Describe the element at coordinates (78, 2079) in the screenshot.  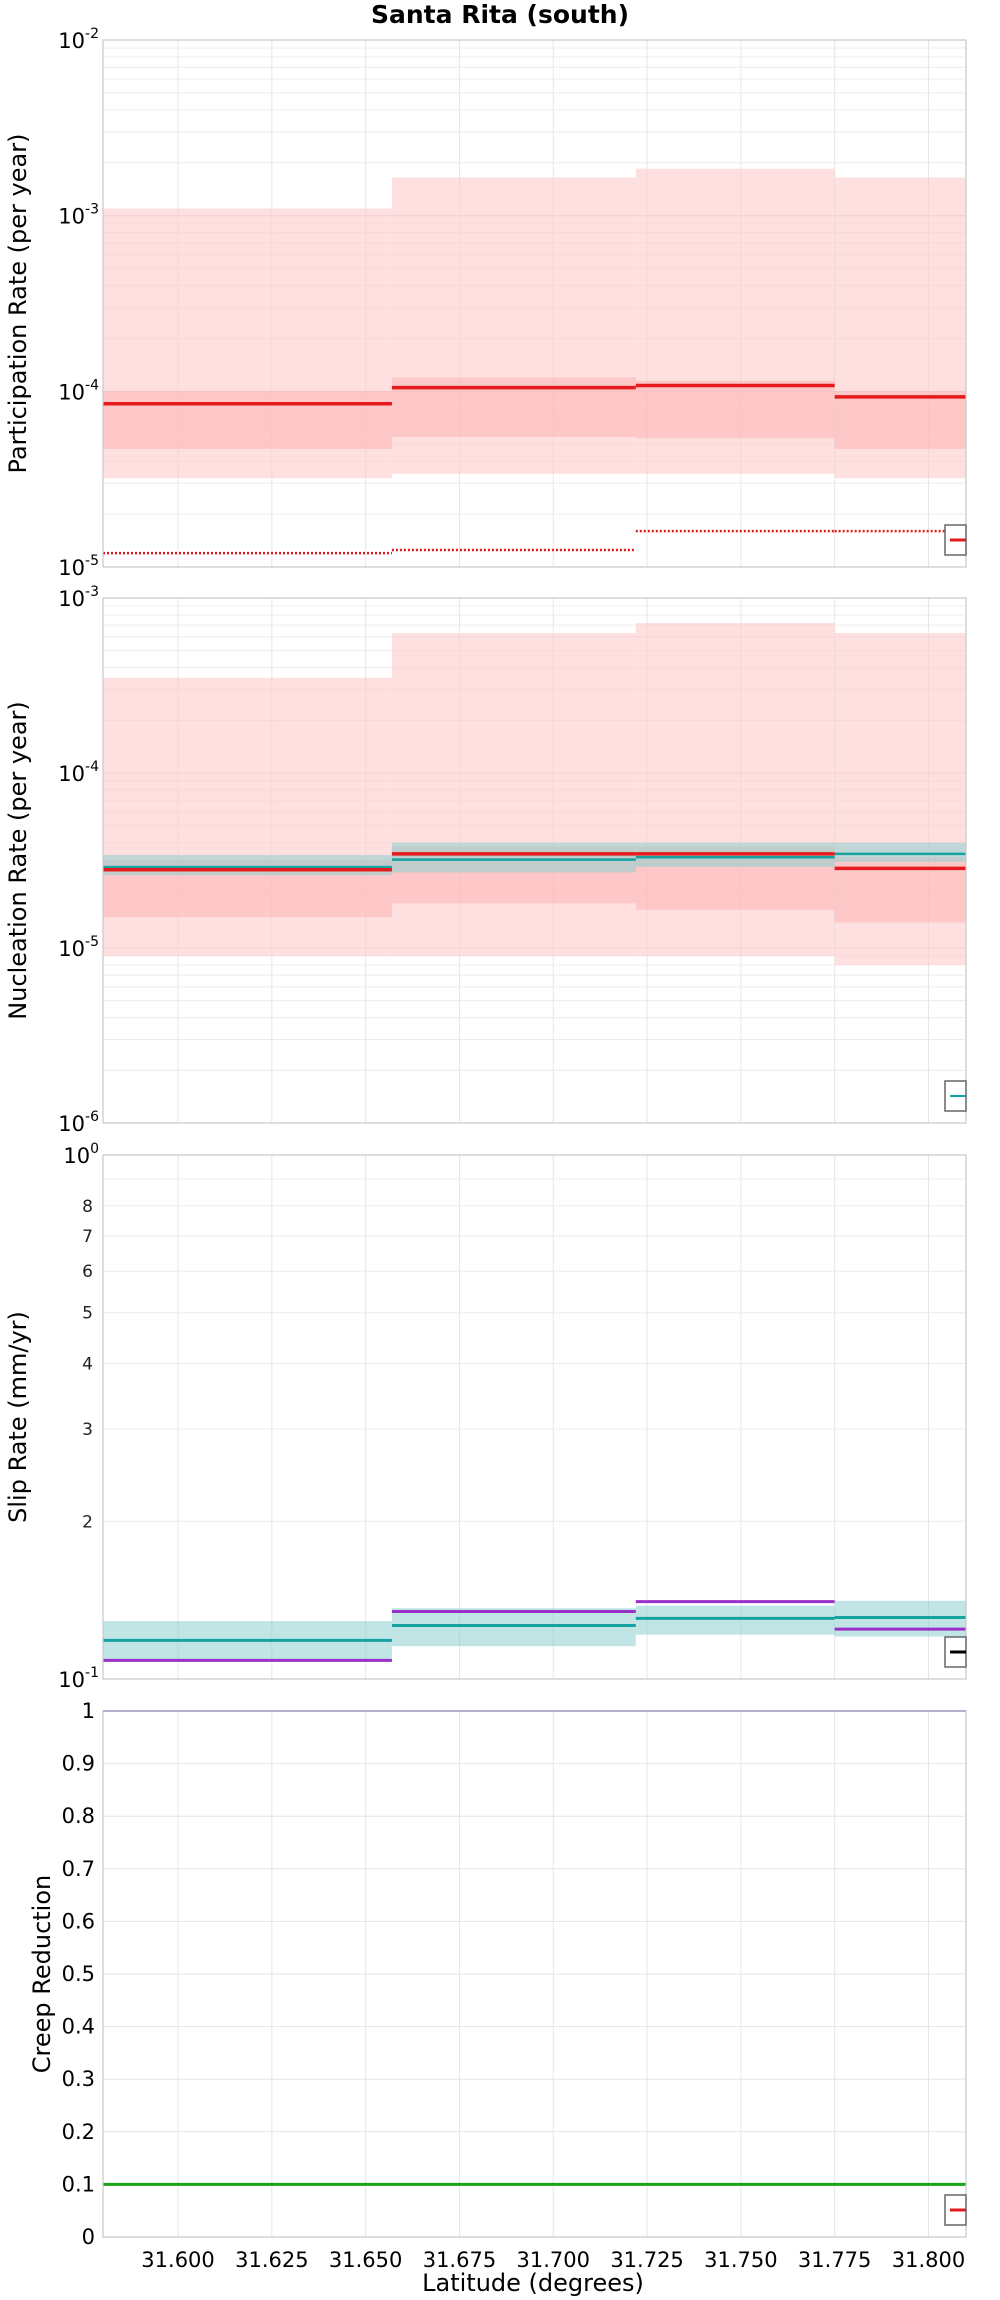
I see `y-tick-label: 0.3` at that location.